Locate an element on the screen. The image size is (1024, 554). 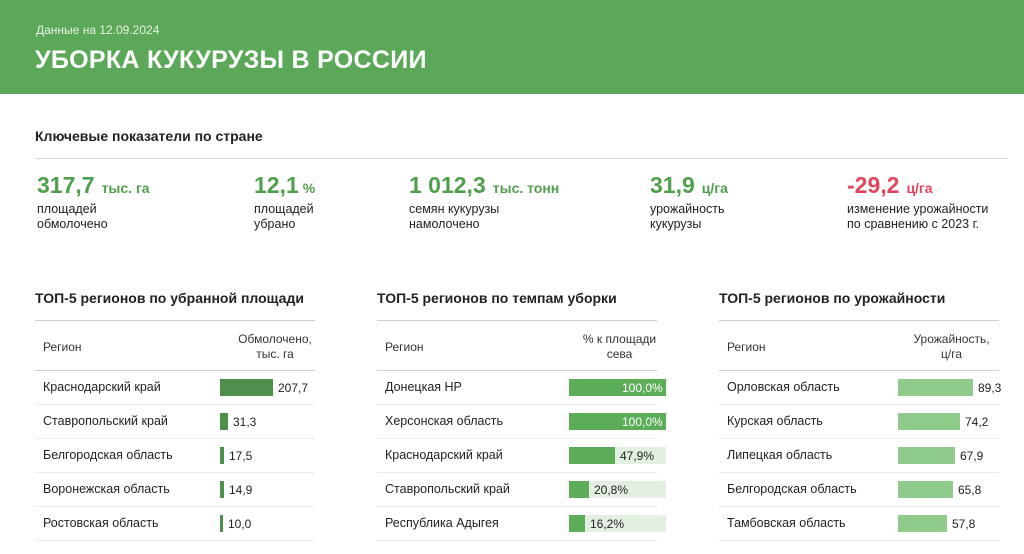
metric-desc: убрано is located at coordinates (275, 224).